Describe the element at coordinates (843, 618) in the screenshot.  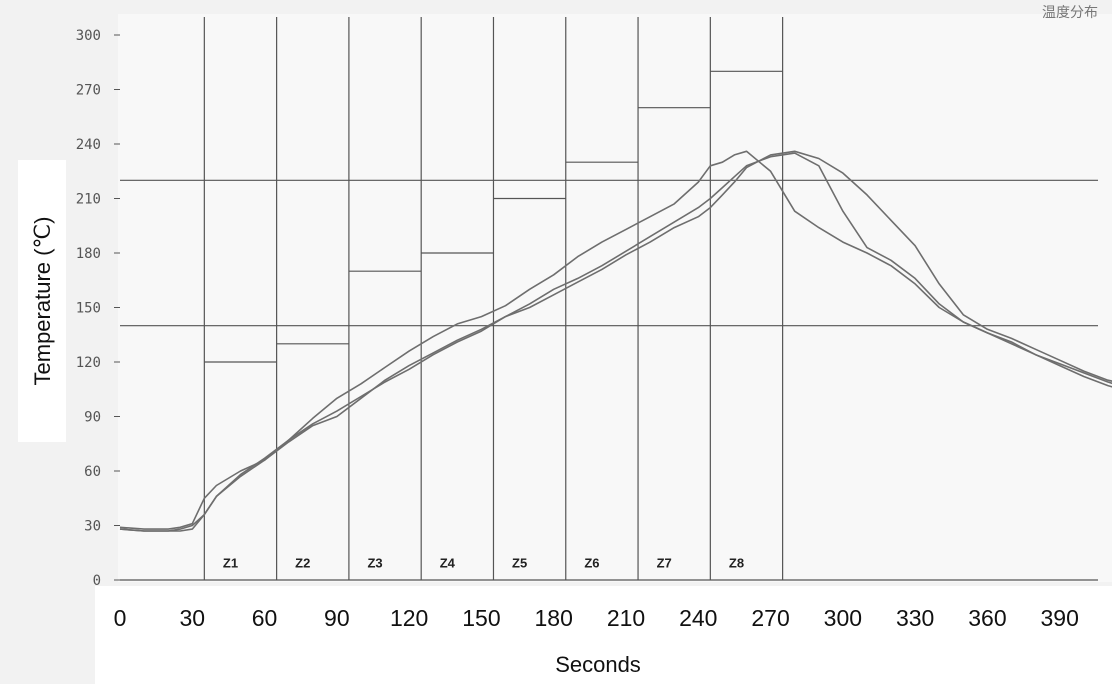
I see `x-tick-label: 300` at that location.